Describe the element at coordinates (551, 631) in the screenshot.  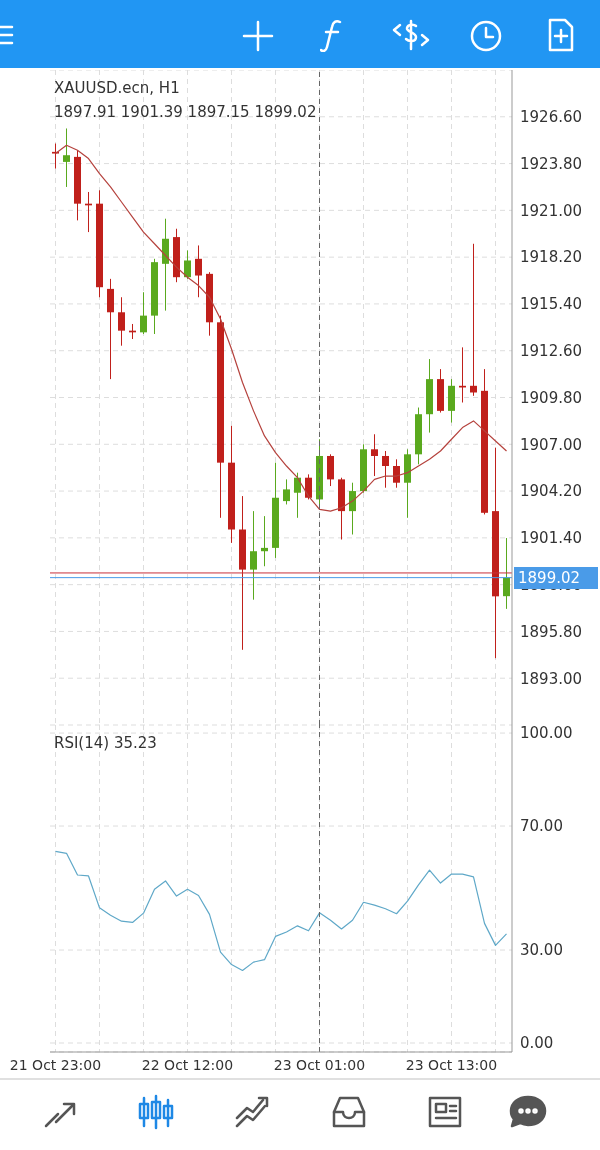
I see `y-tick-label: 1895.80` at that location.